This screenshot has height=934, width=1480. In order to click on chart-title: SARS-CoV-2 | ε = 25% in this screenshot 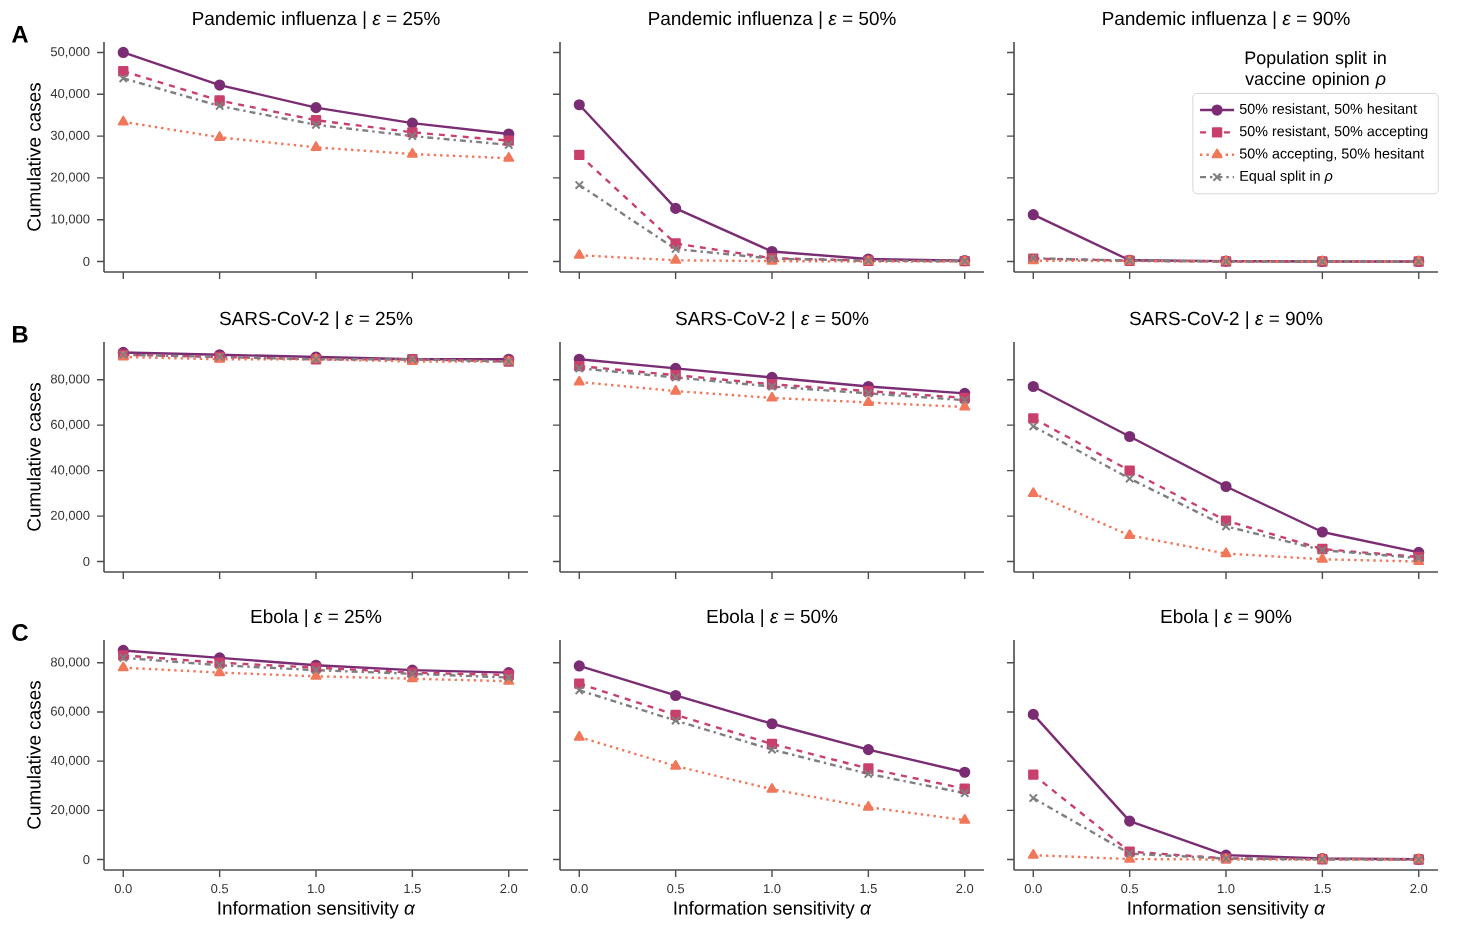, I will do `click(316, 320)`.